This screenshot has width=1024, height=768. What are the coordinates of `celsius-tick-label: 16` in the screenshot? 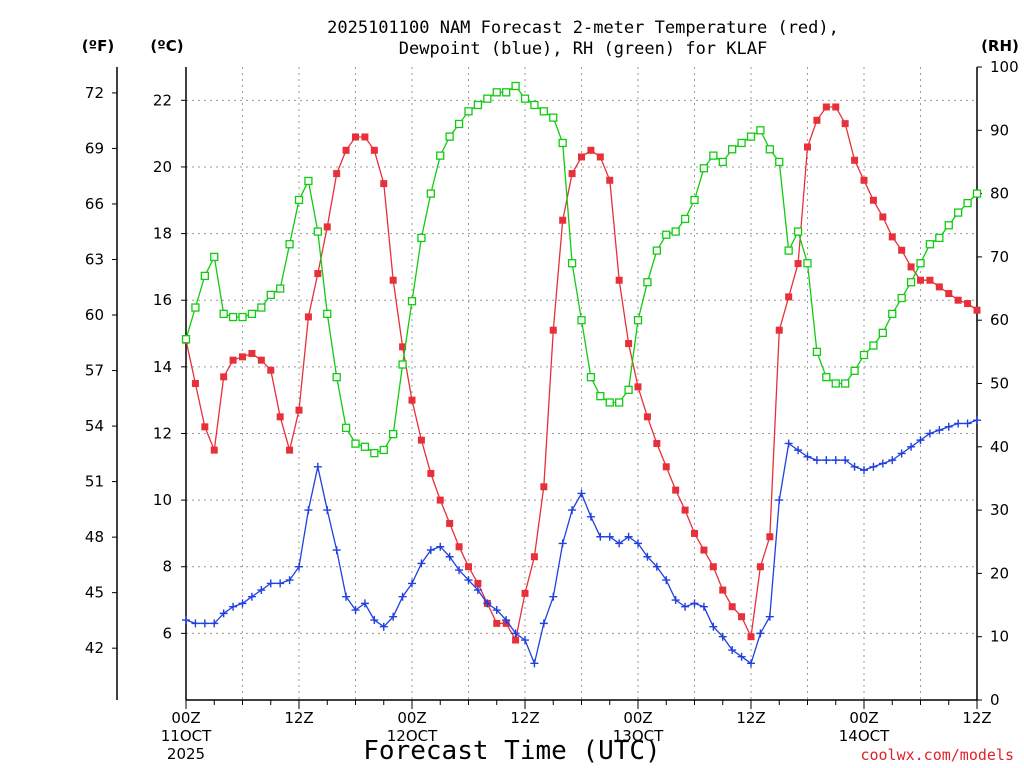 It's located at (162, 300).